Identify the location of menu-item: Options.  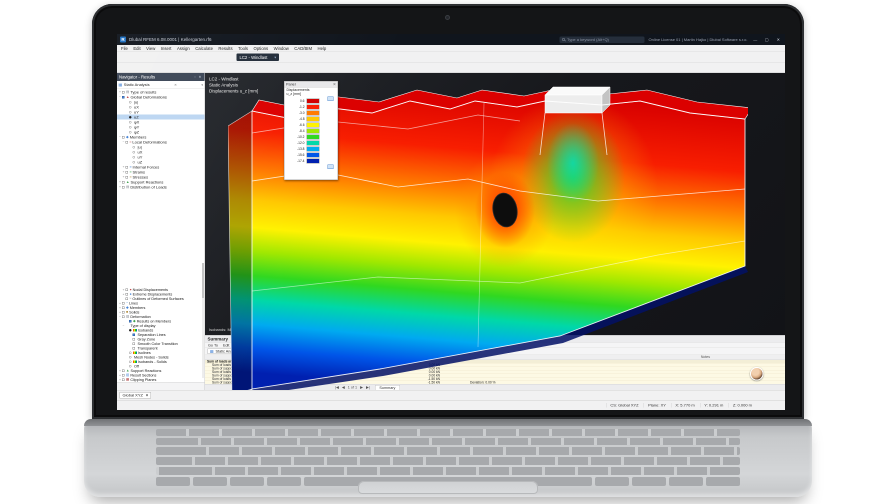
(261, 48).